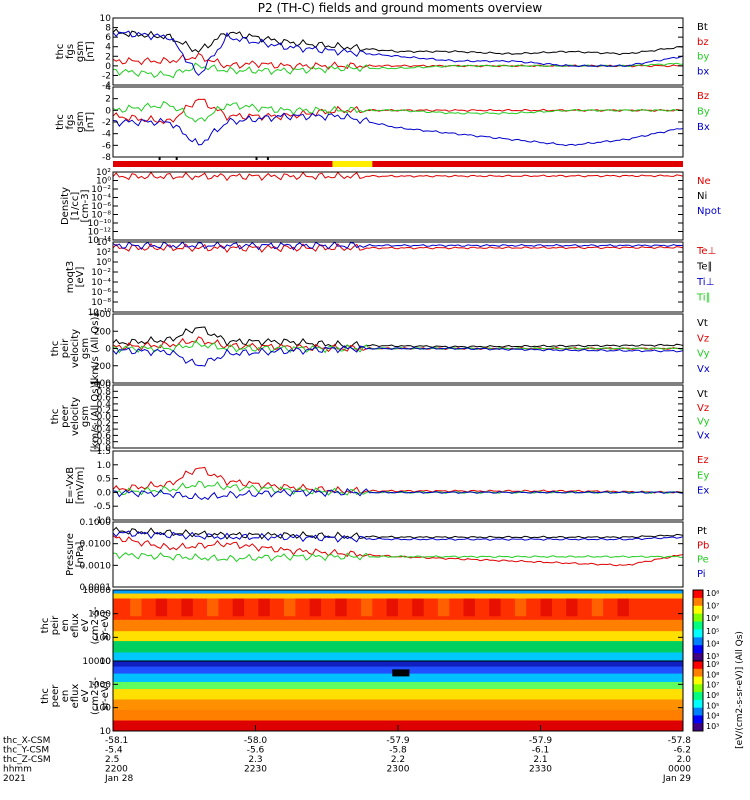 The height and width of the screenshot is (800, 750). I want to click on y-tick-label: -200, so click(101, 367).